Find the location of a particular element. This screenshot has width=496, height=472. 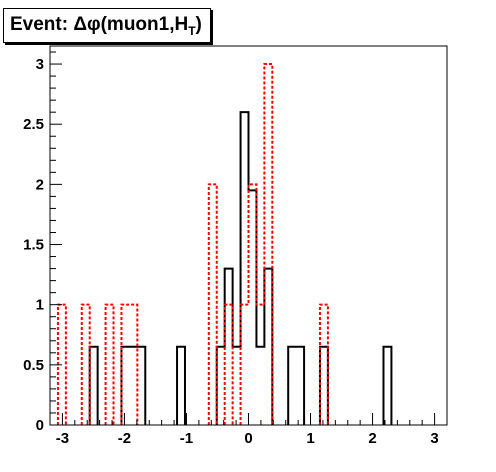

y-tick-label: 0 is located at coordinates (40, 425).